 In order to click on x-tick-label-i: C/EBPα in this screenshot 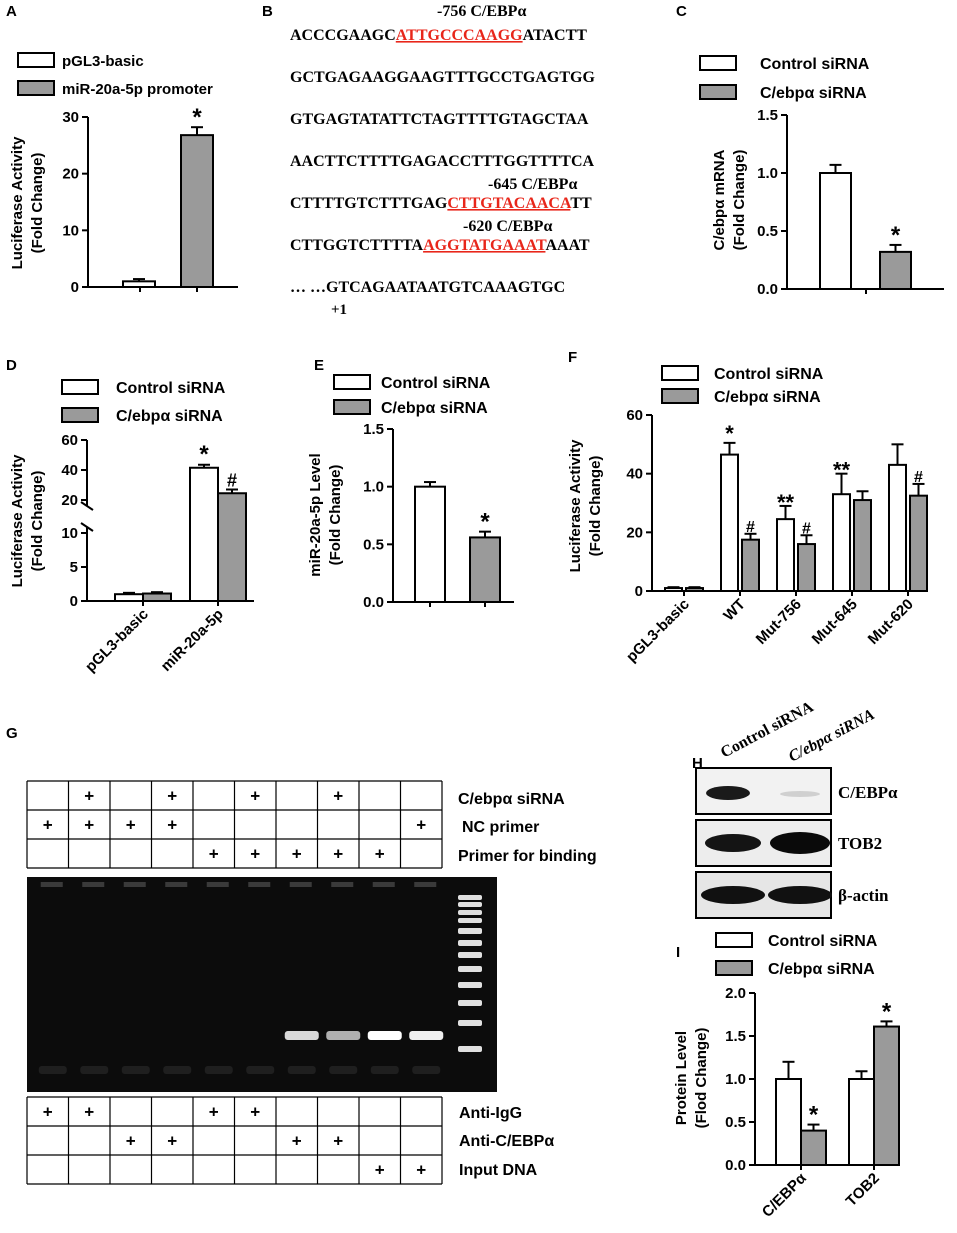, I will do `click(785, 1195)`.